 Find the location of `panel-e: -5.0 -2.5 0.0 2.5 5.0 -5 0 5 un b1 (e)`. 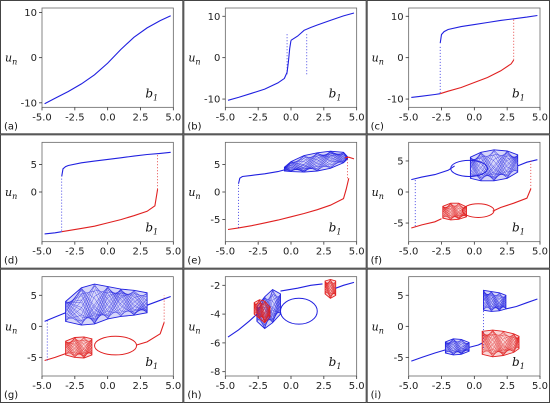

panel-e: -5.0 -2.5 0.0 2.5 5.0 -5 0 5 un b1 (e) is located at coordinates (275, 201).